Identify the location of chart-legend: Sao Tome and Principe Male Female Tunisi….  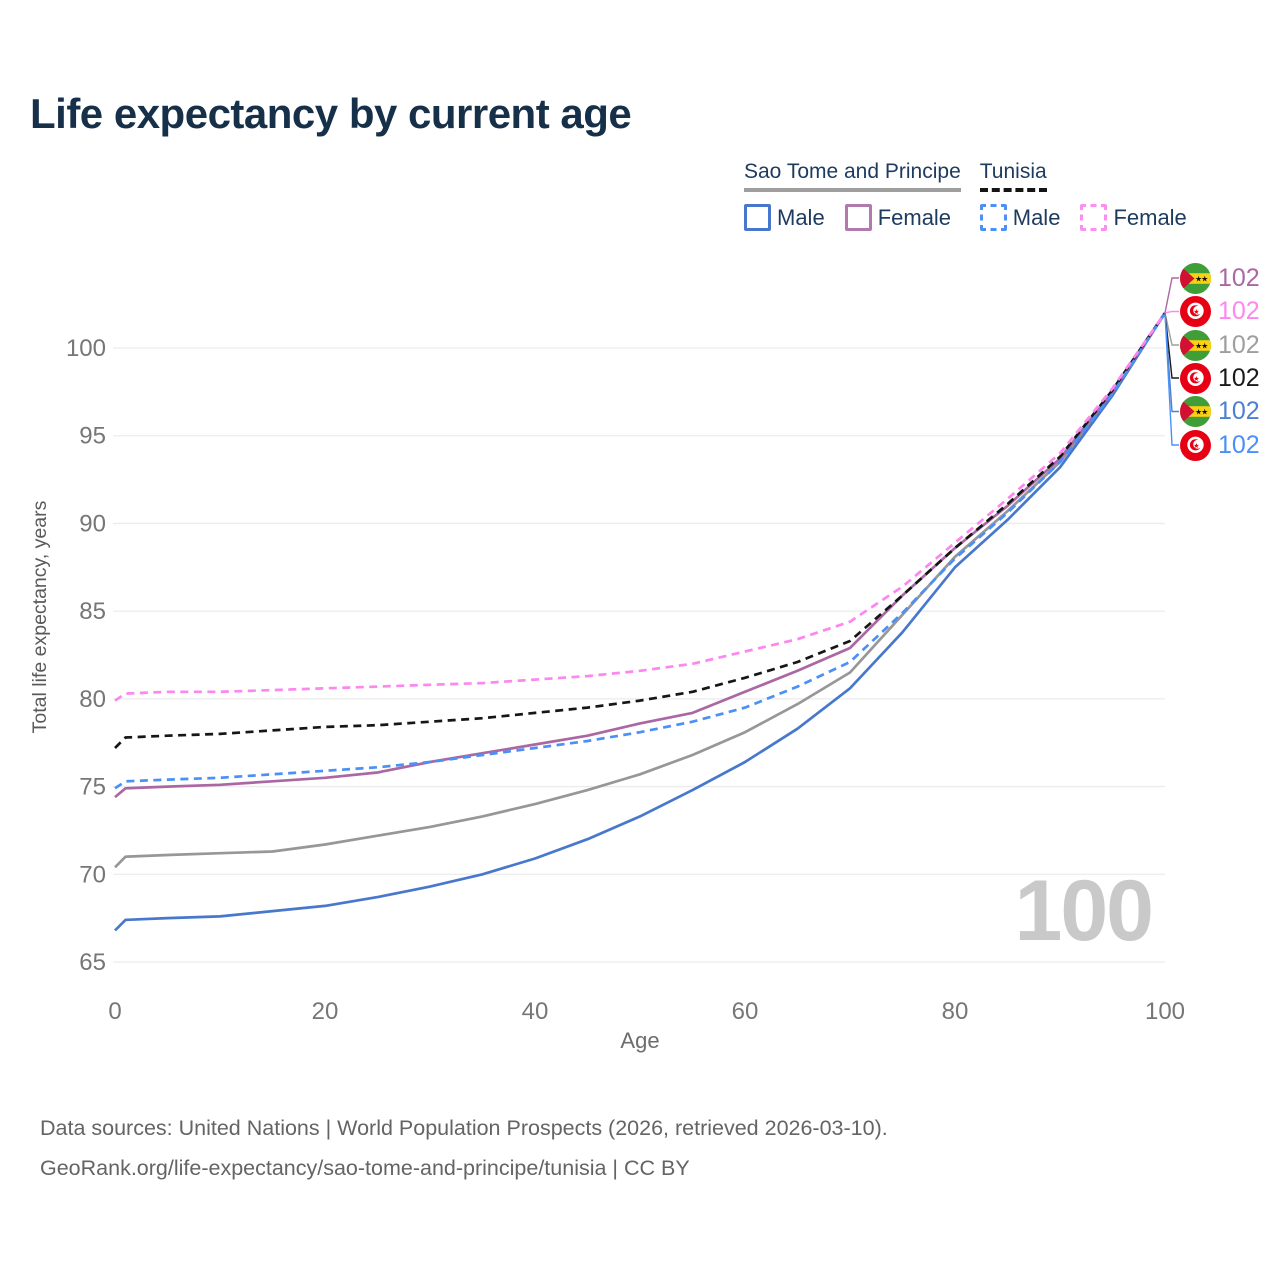
(965, 195).